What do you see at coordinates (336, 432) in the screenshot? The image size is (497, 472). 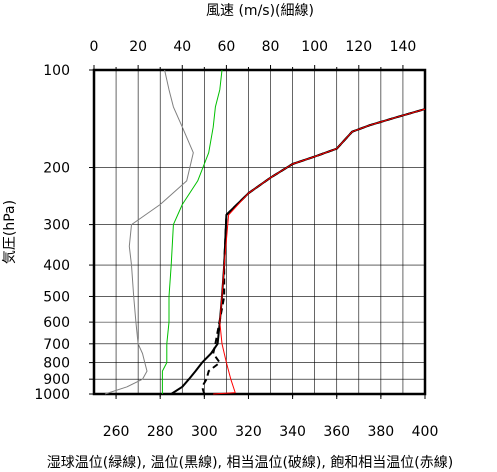 I see `theta-tick-label: 360` at bounding box center [336, 432].